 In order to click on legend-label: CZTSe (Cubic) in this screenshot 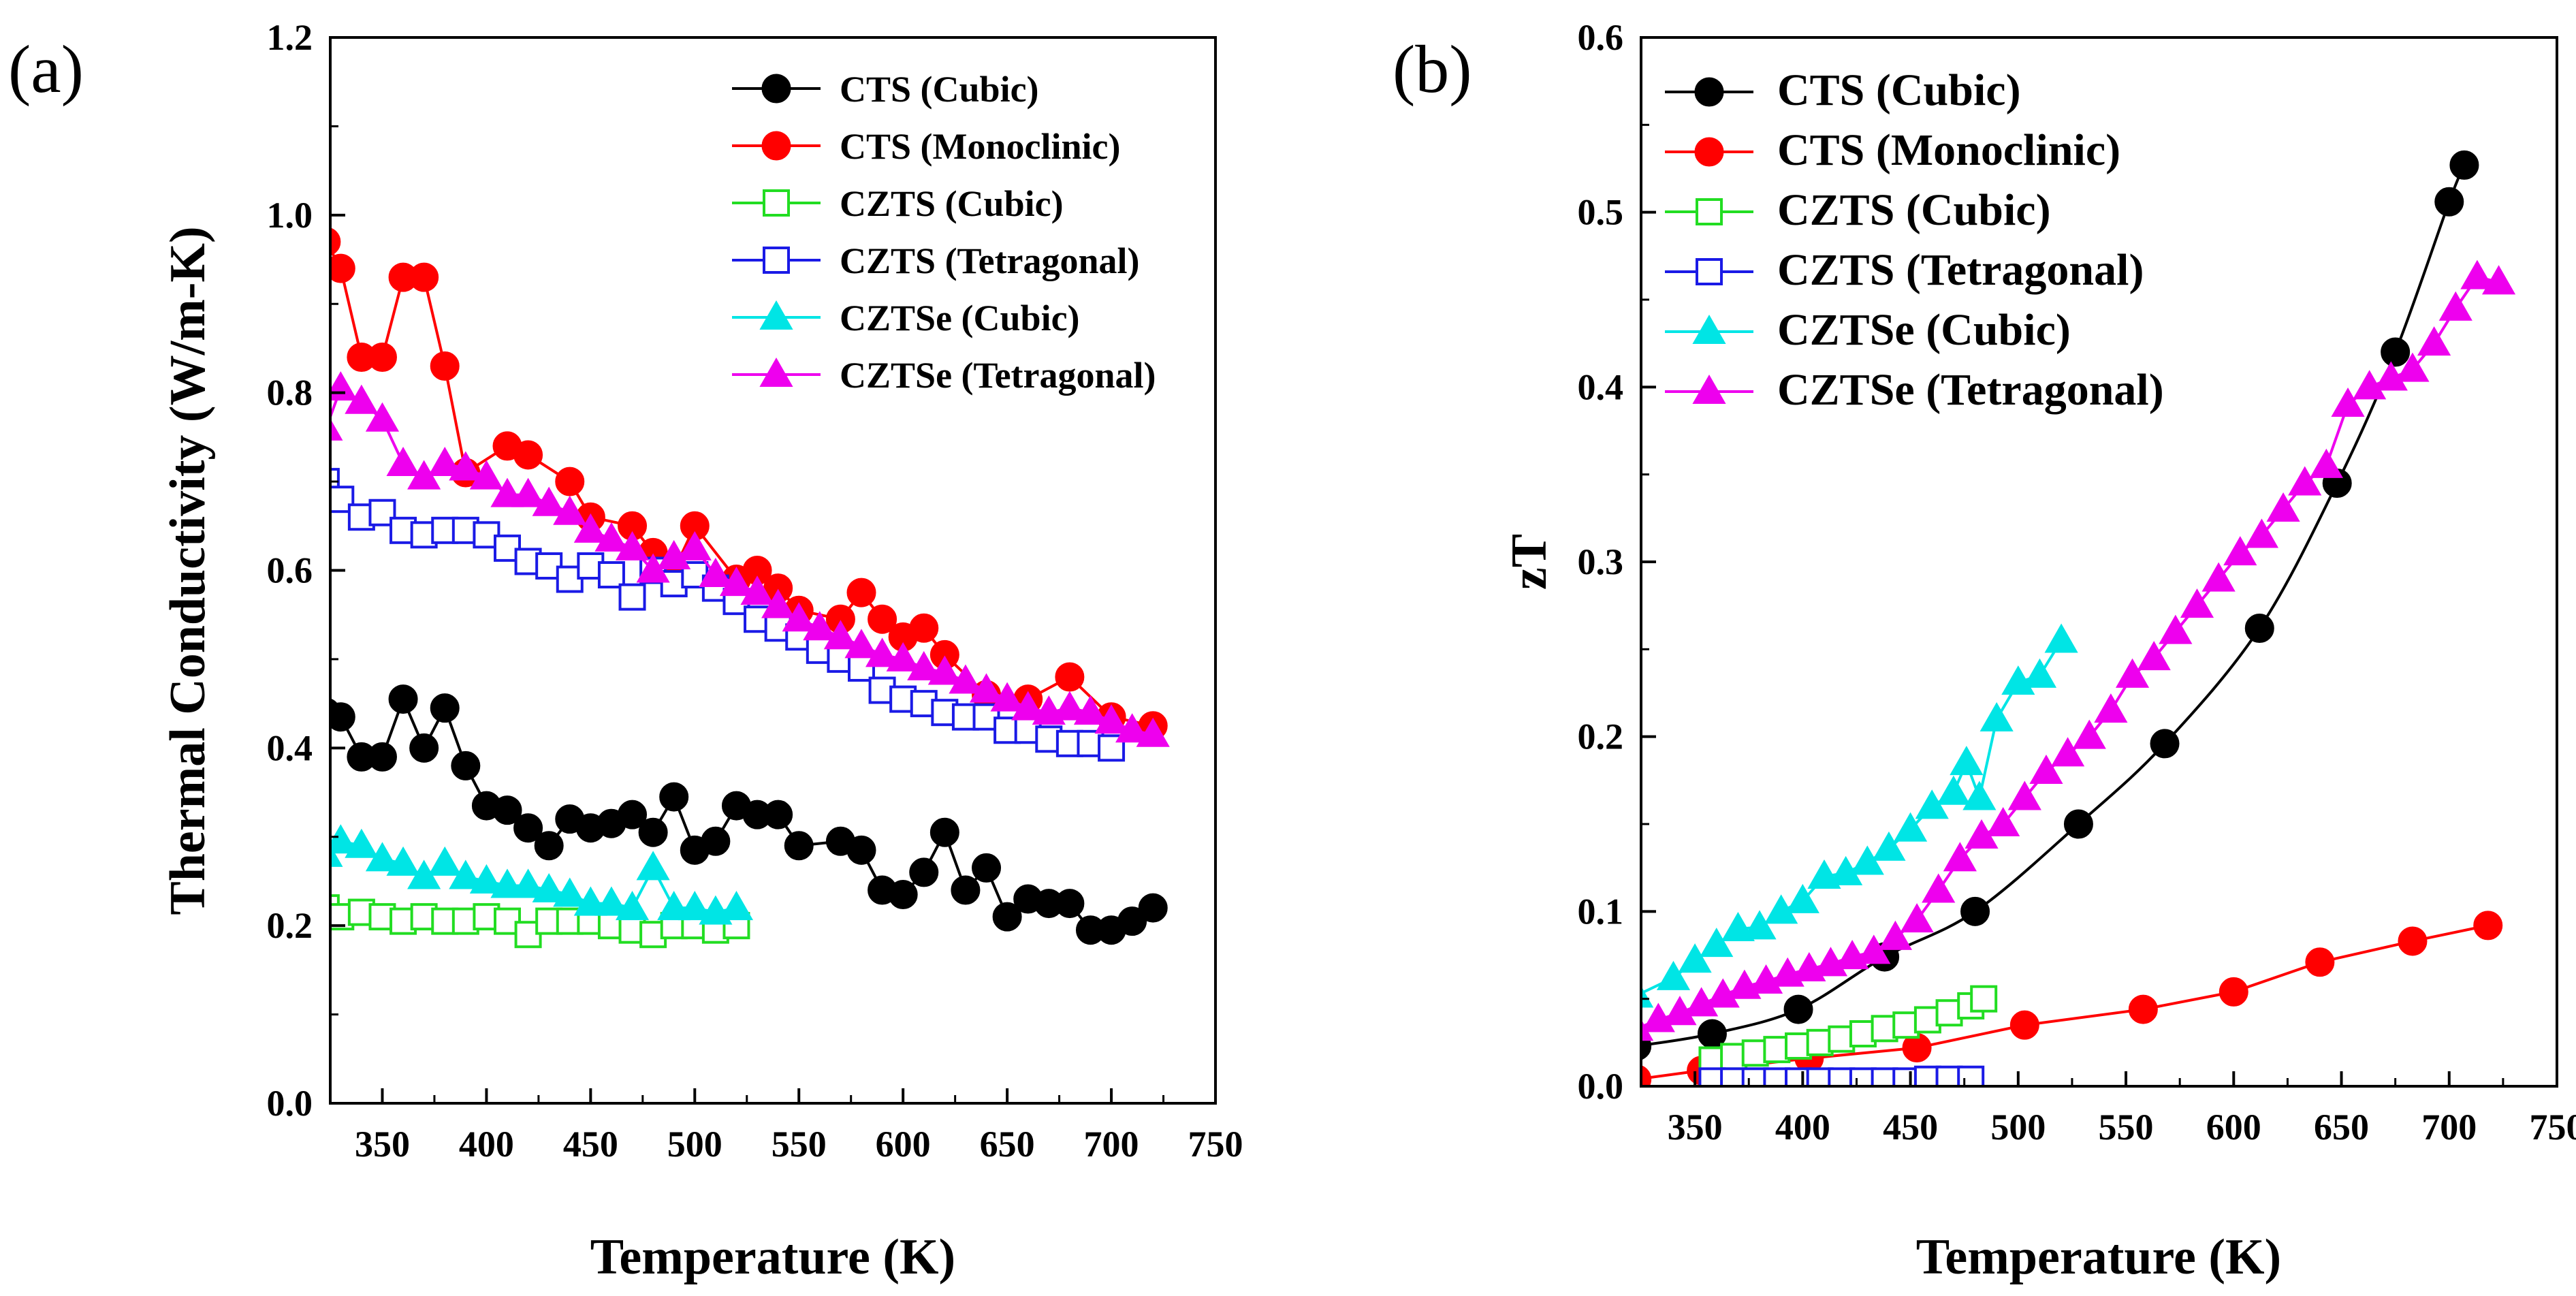, I will do `click(1924, 330)`.